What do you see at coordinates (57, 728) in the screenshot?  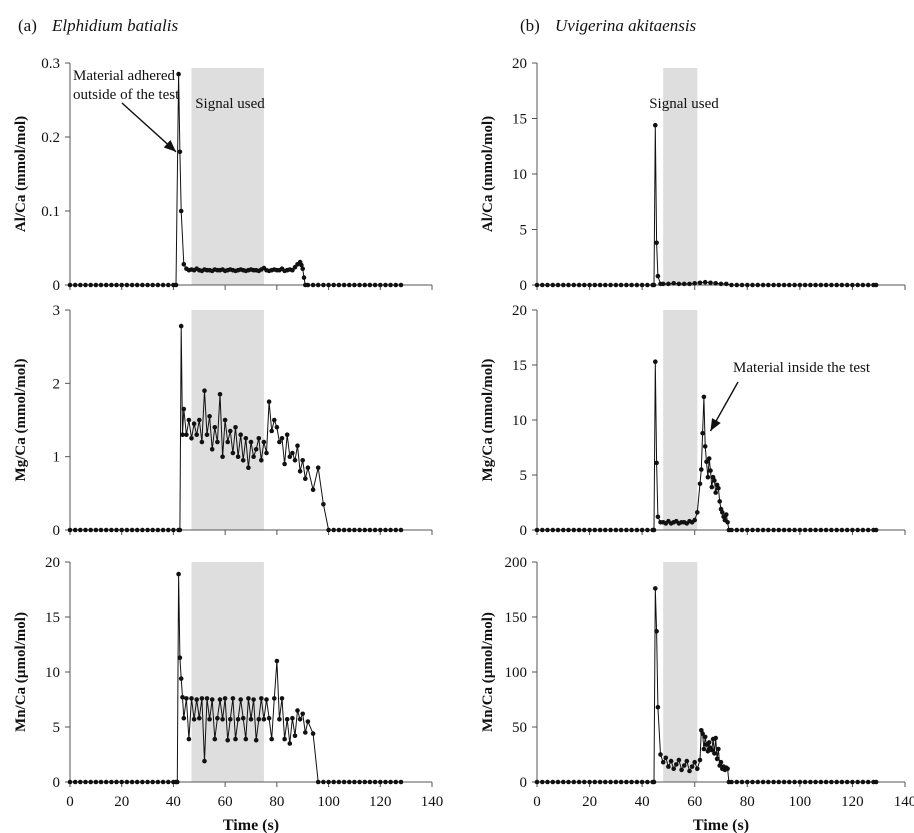 I see `y-tick-label: 5` at bounding box center [57, 728].